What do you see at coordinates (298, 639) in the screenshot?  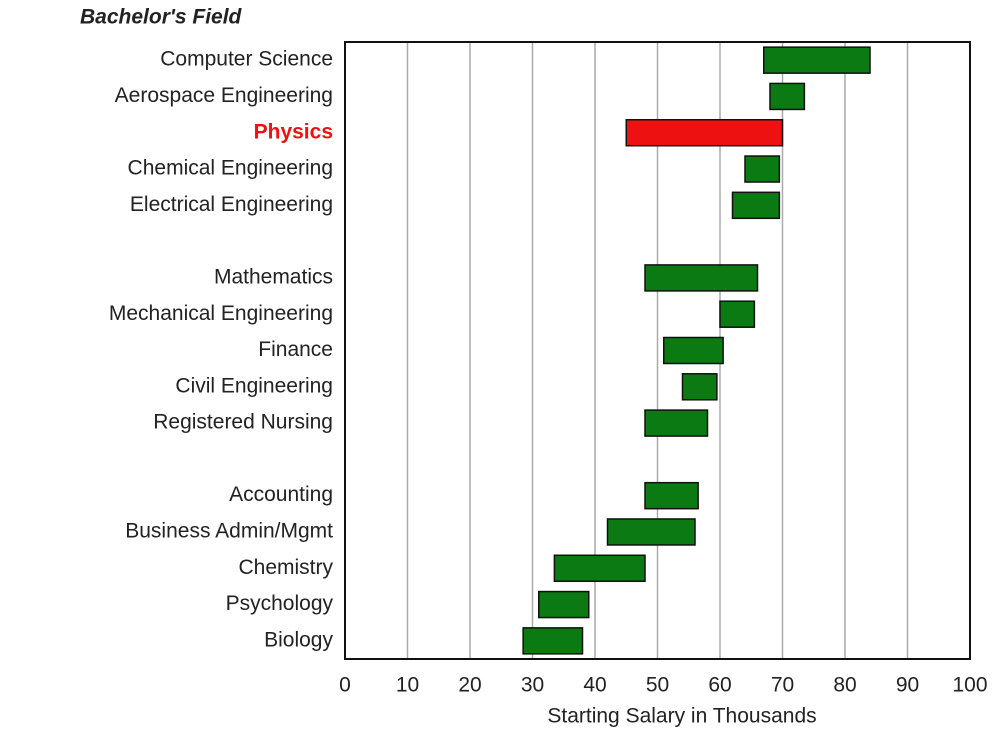 I see `y-tick-label: Biology` at bounding box center [298, 639].